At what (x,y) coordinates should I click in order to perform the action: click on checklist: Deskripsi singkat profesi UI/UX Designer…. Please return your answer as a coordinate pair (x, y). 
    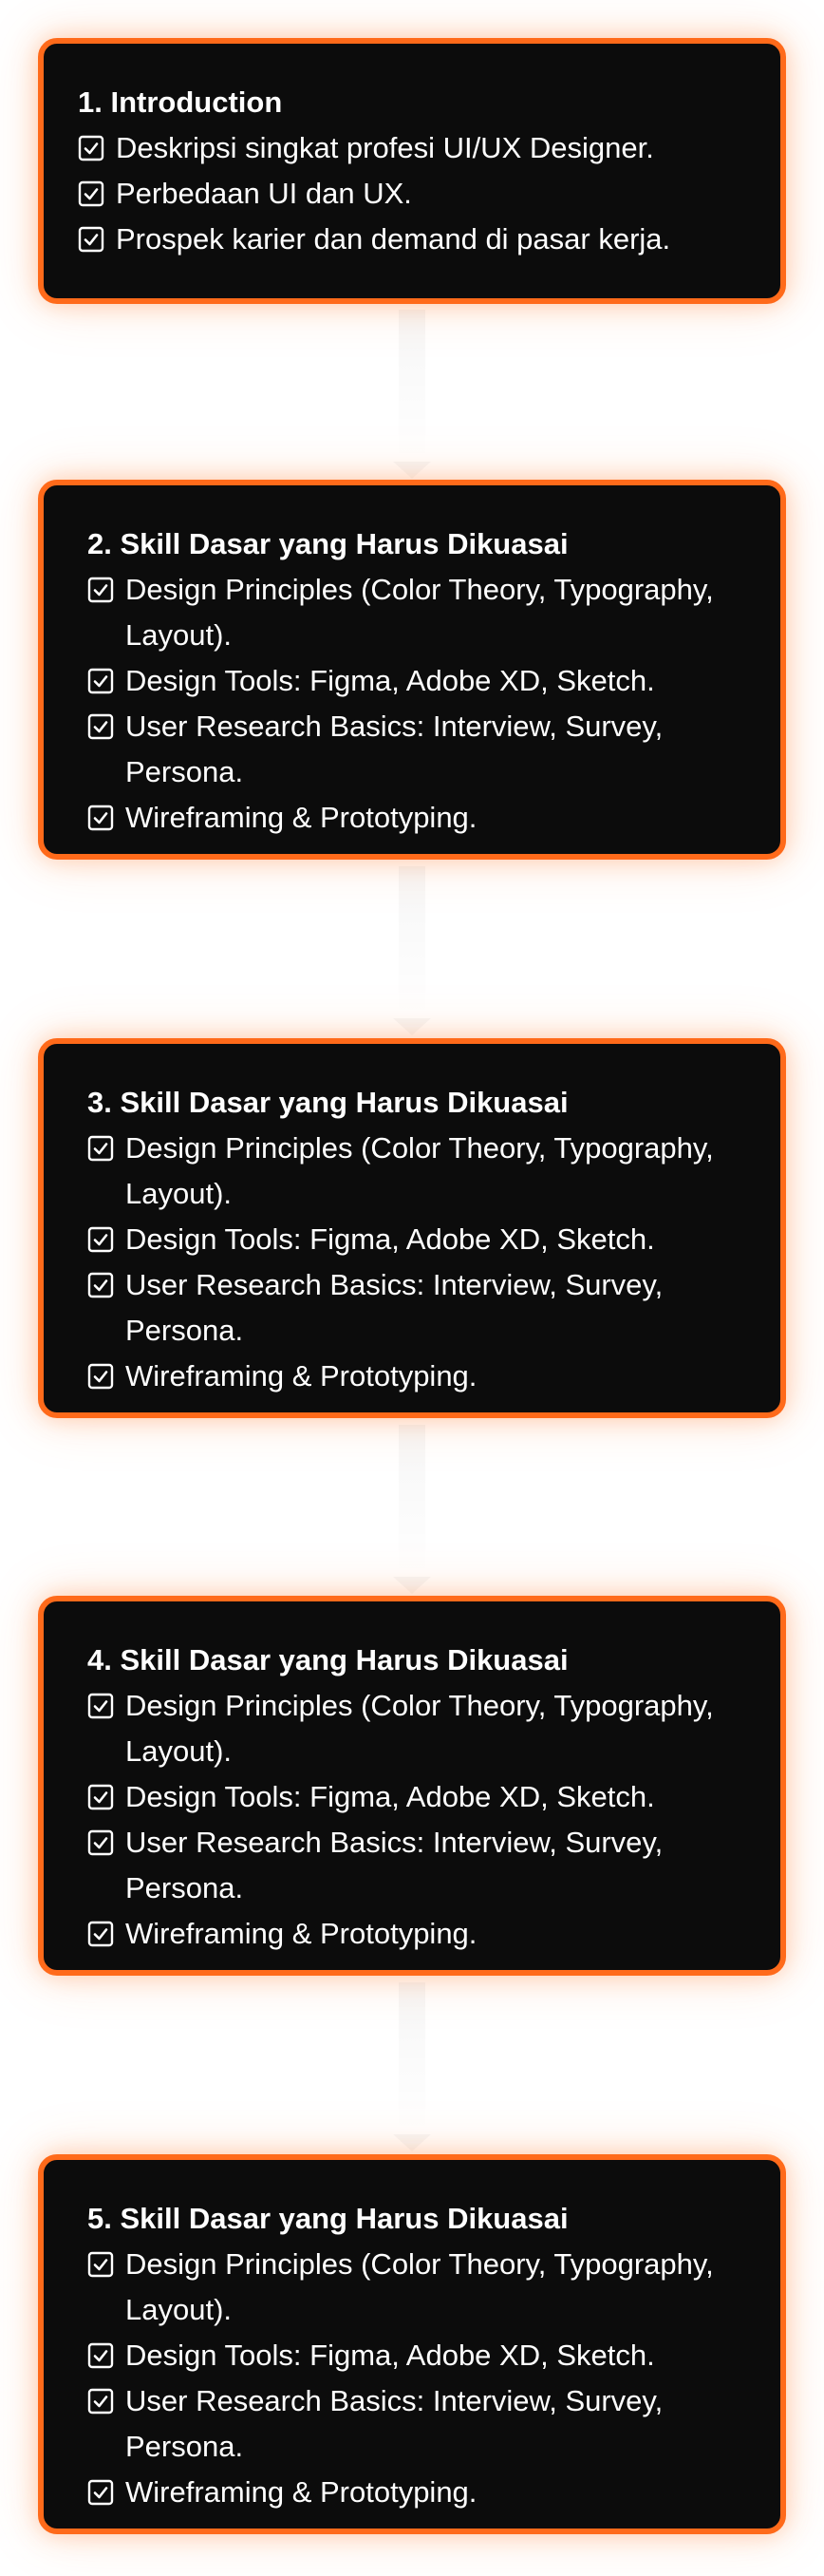
    Looking at the image, I should click on (429, 193).